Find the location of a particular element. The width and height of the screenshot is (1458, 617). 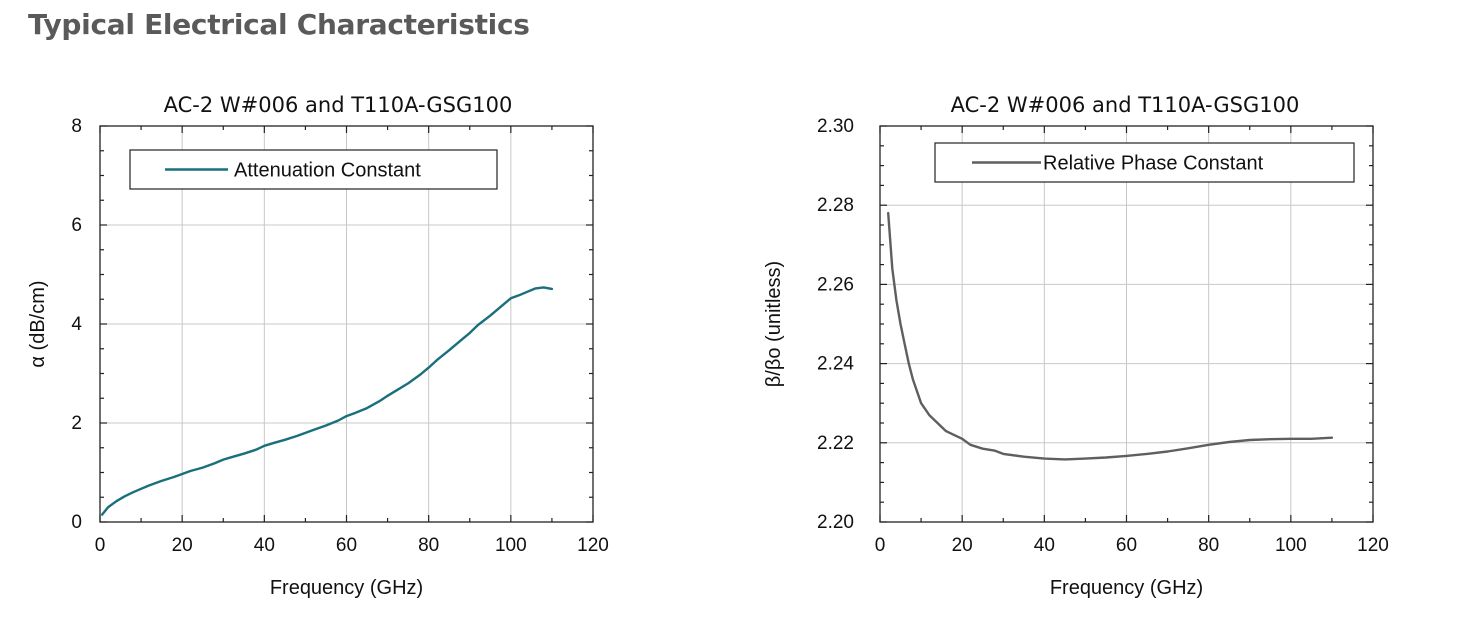

y-tick-label: 6 is located at coordinates (76, 225).